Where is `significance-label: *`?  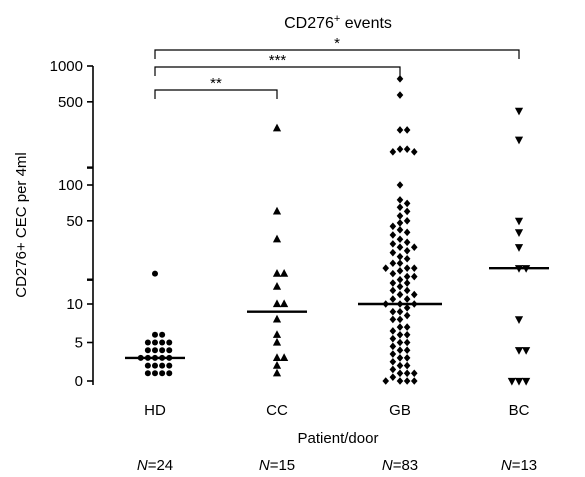 significance-label: * is located at coordinates (337, 43).